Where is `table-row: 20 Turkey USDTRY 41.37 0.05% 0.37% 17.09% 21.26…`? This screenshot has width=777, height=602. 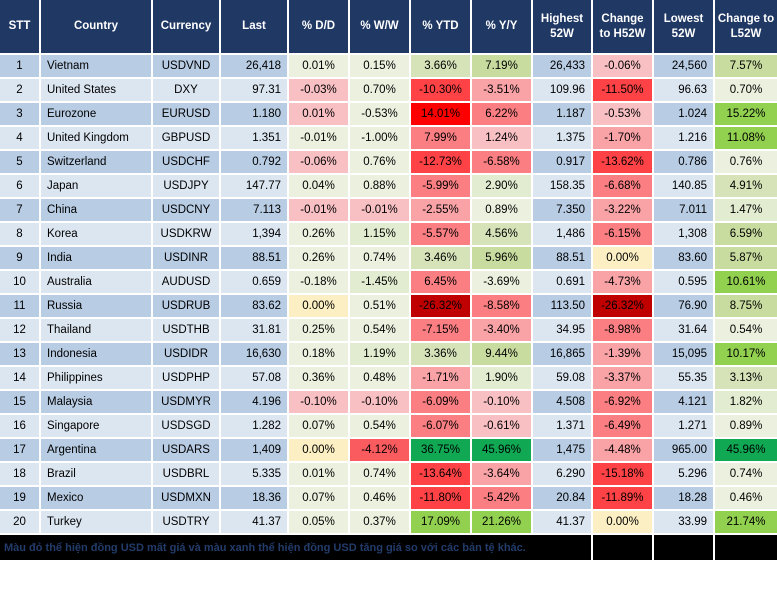
table-row: 20 Turkey USDTRY 41.37 0.05% 0.37% 17.09% 21.26… is located at coordinates (388, 522).